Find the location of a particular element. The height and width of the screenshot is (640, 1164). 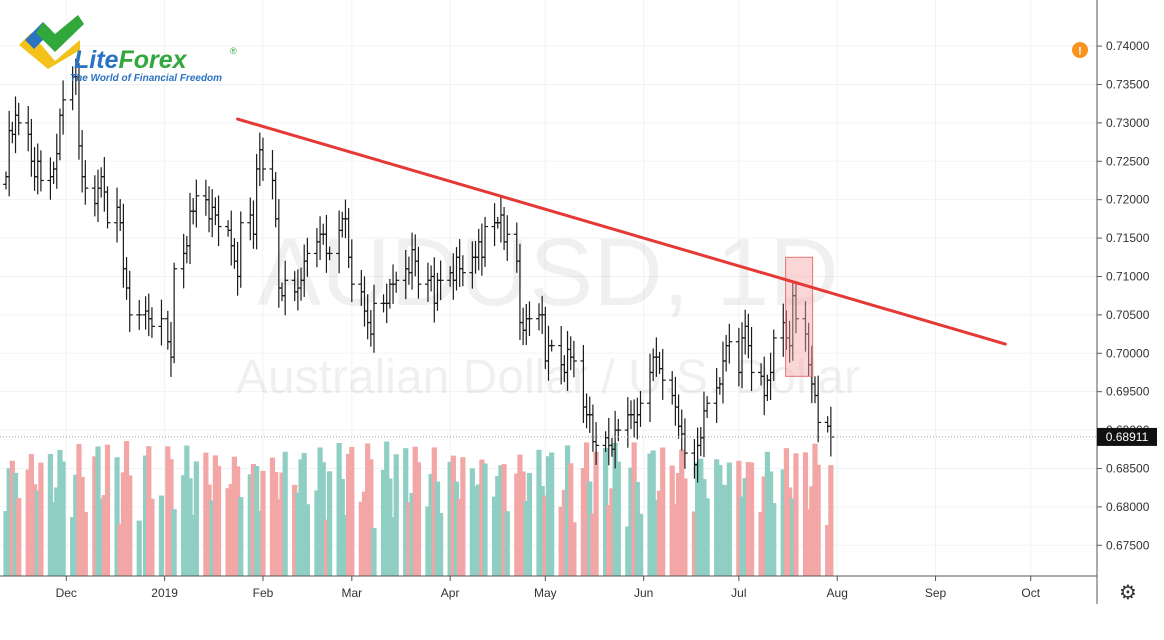

alert-icon-circle is located at coordinates (1080, 50).